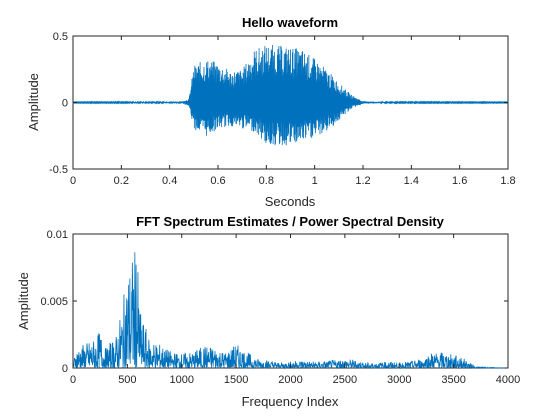  I want to click on waveform-xtick-label: 1.6, so click(459, 181).